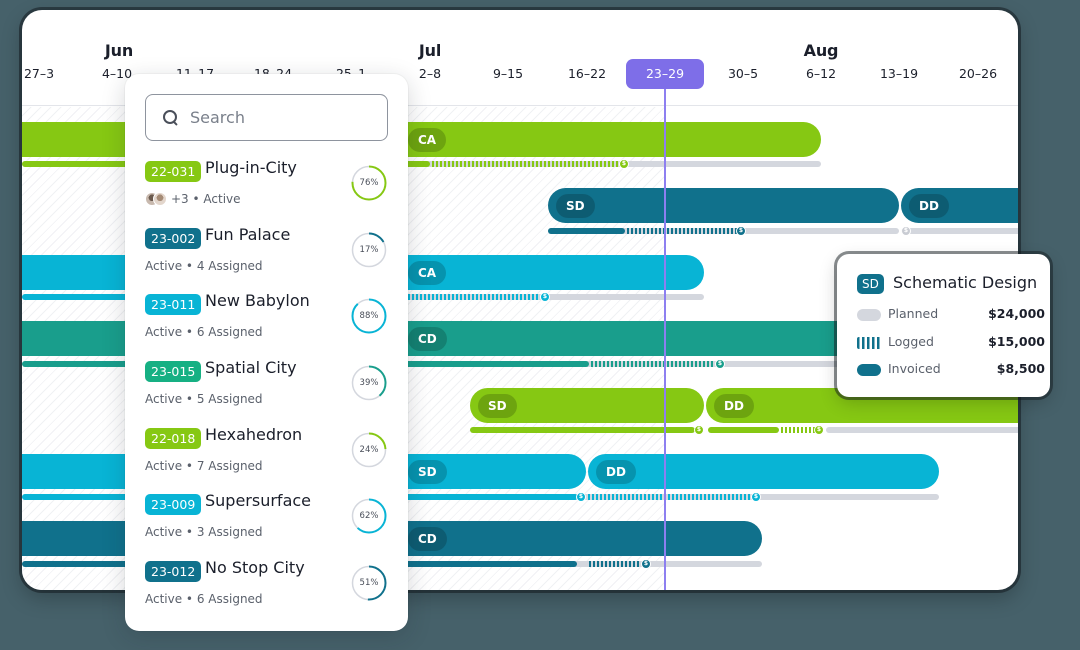 Image resolution: width=1080 pixels, height=650 pixels. I want to click on progress-ring: 76%, so click(369, 183).